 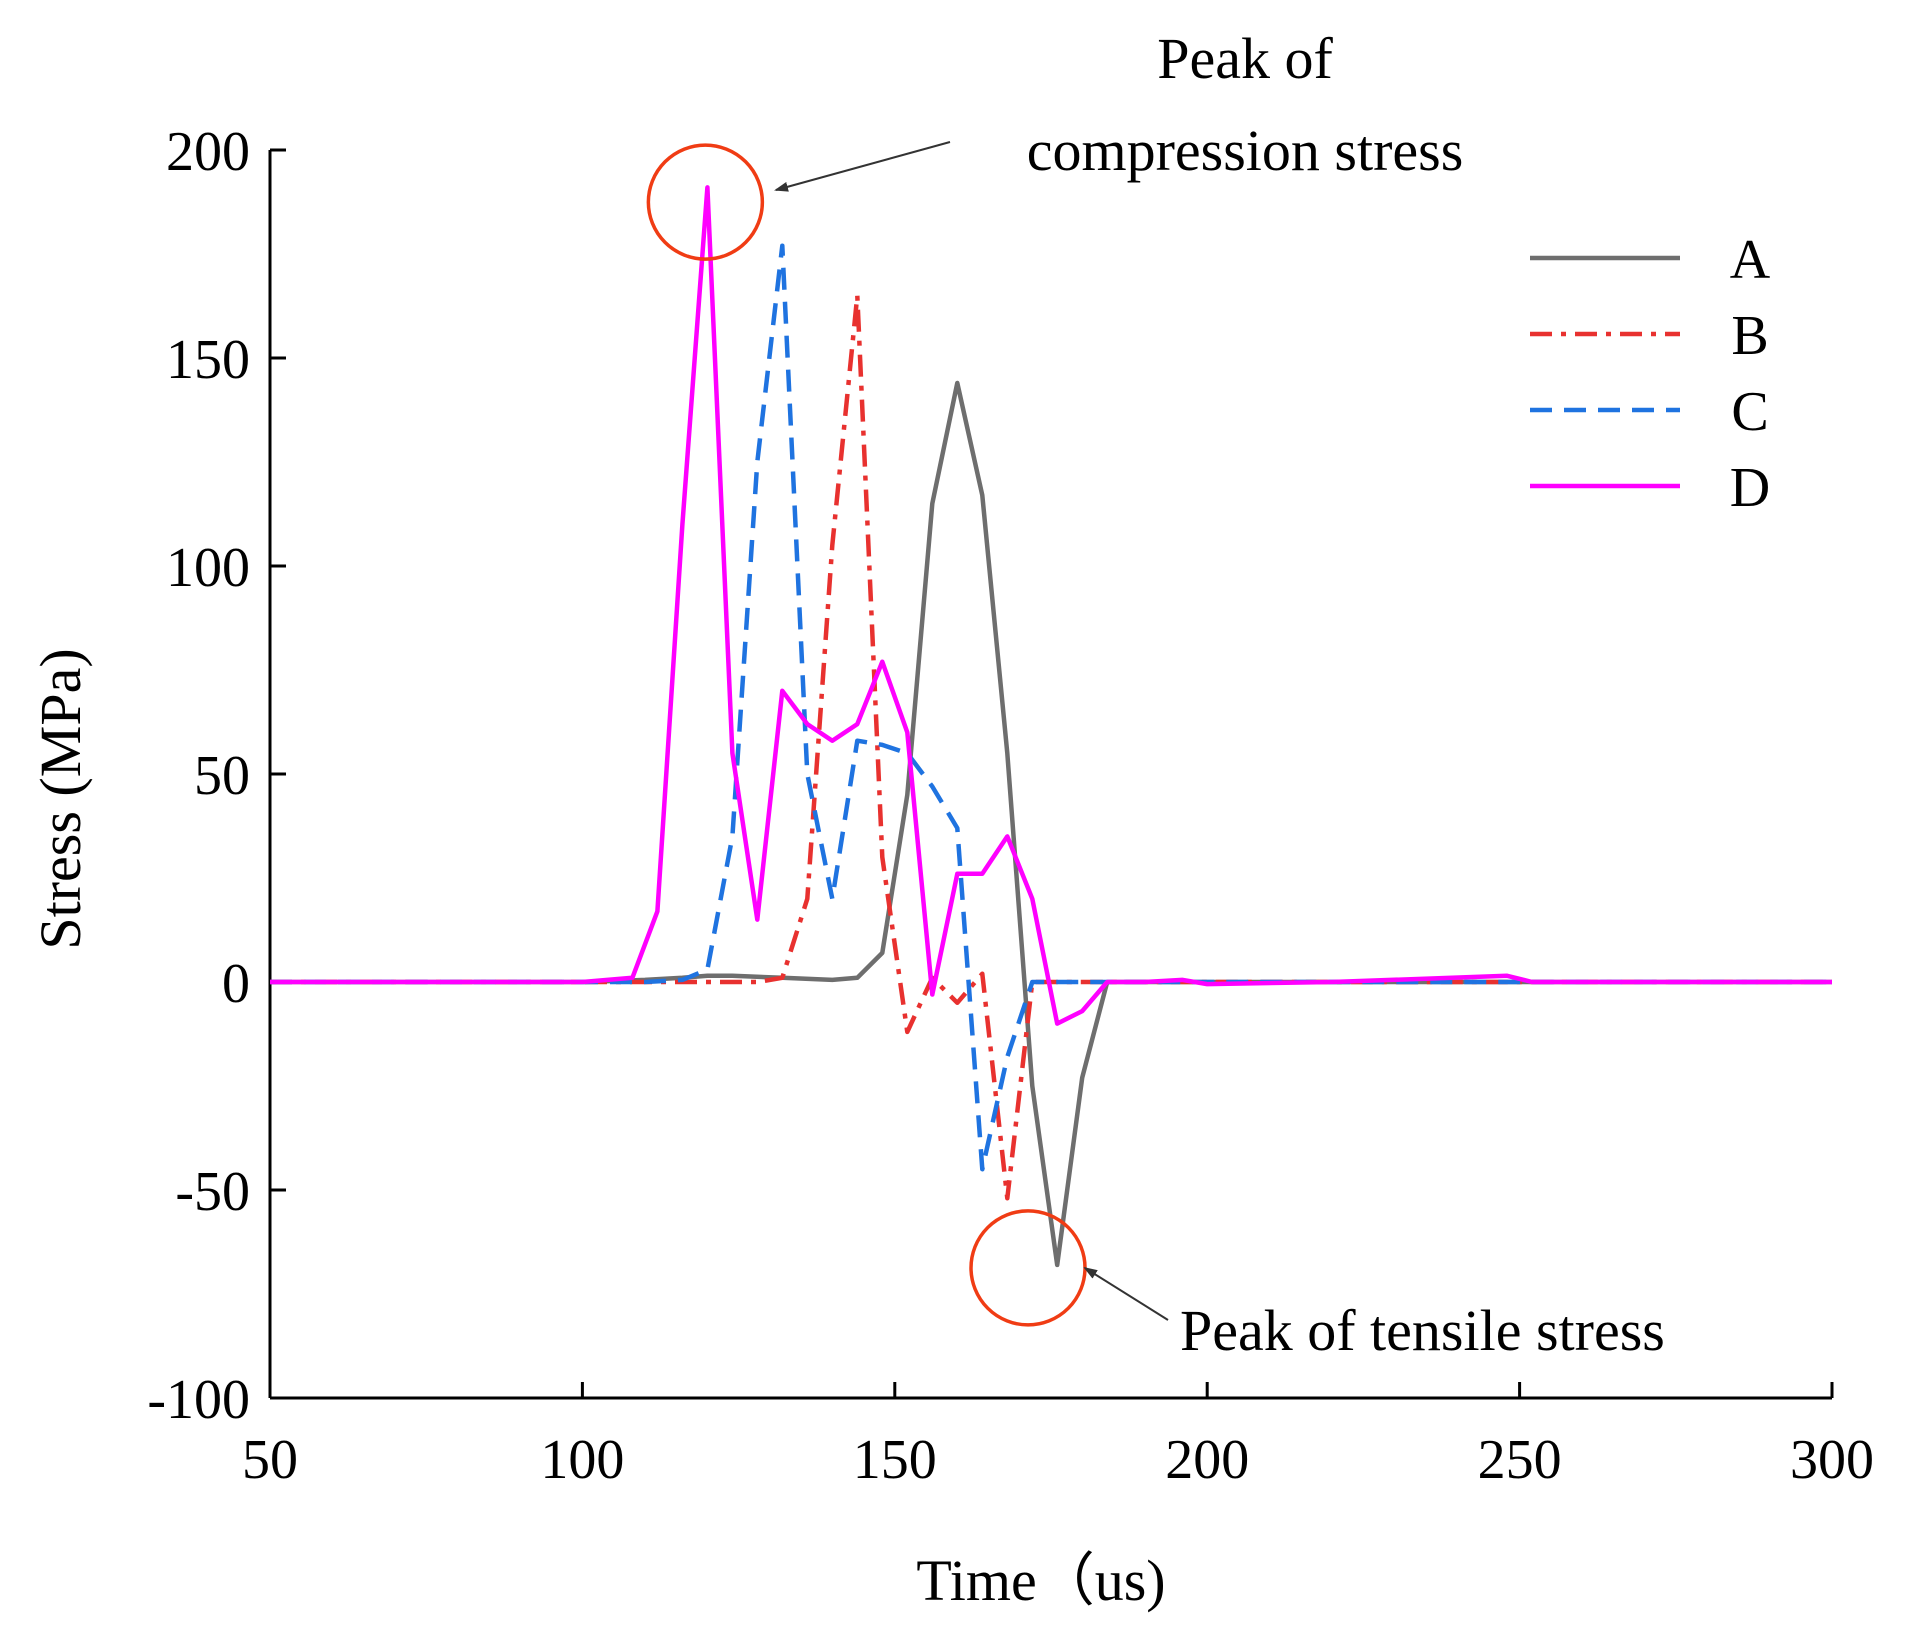 What do you see at coordinates (862, 166) in the screenshot?
I see `compression-peak-arrow` at bounding box center [862, 166].